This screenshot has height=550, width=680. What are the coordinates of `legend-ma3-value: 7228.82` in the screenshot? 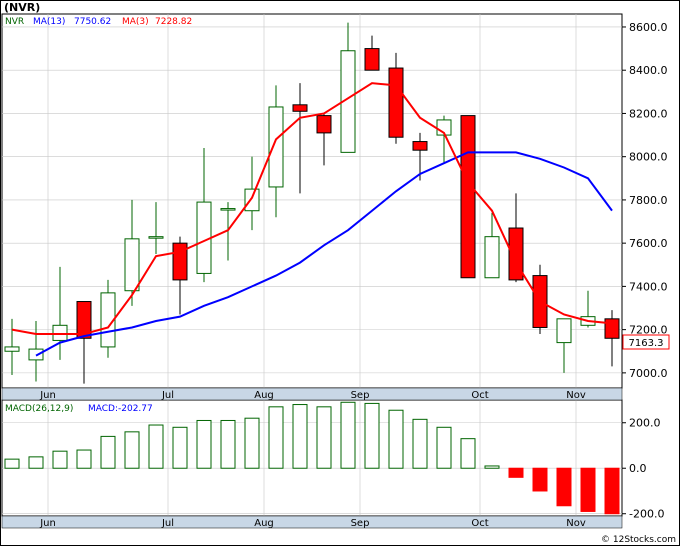 It's located at (173, 22).